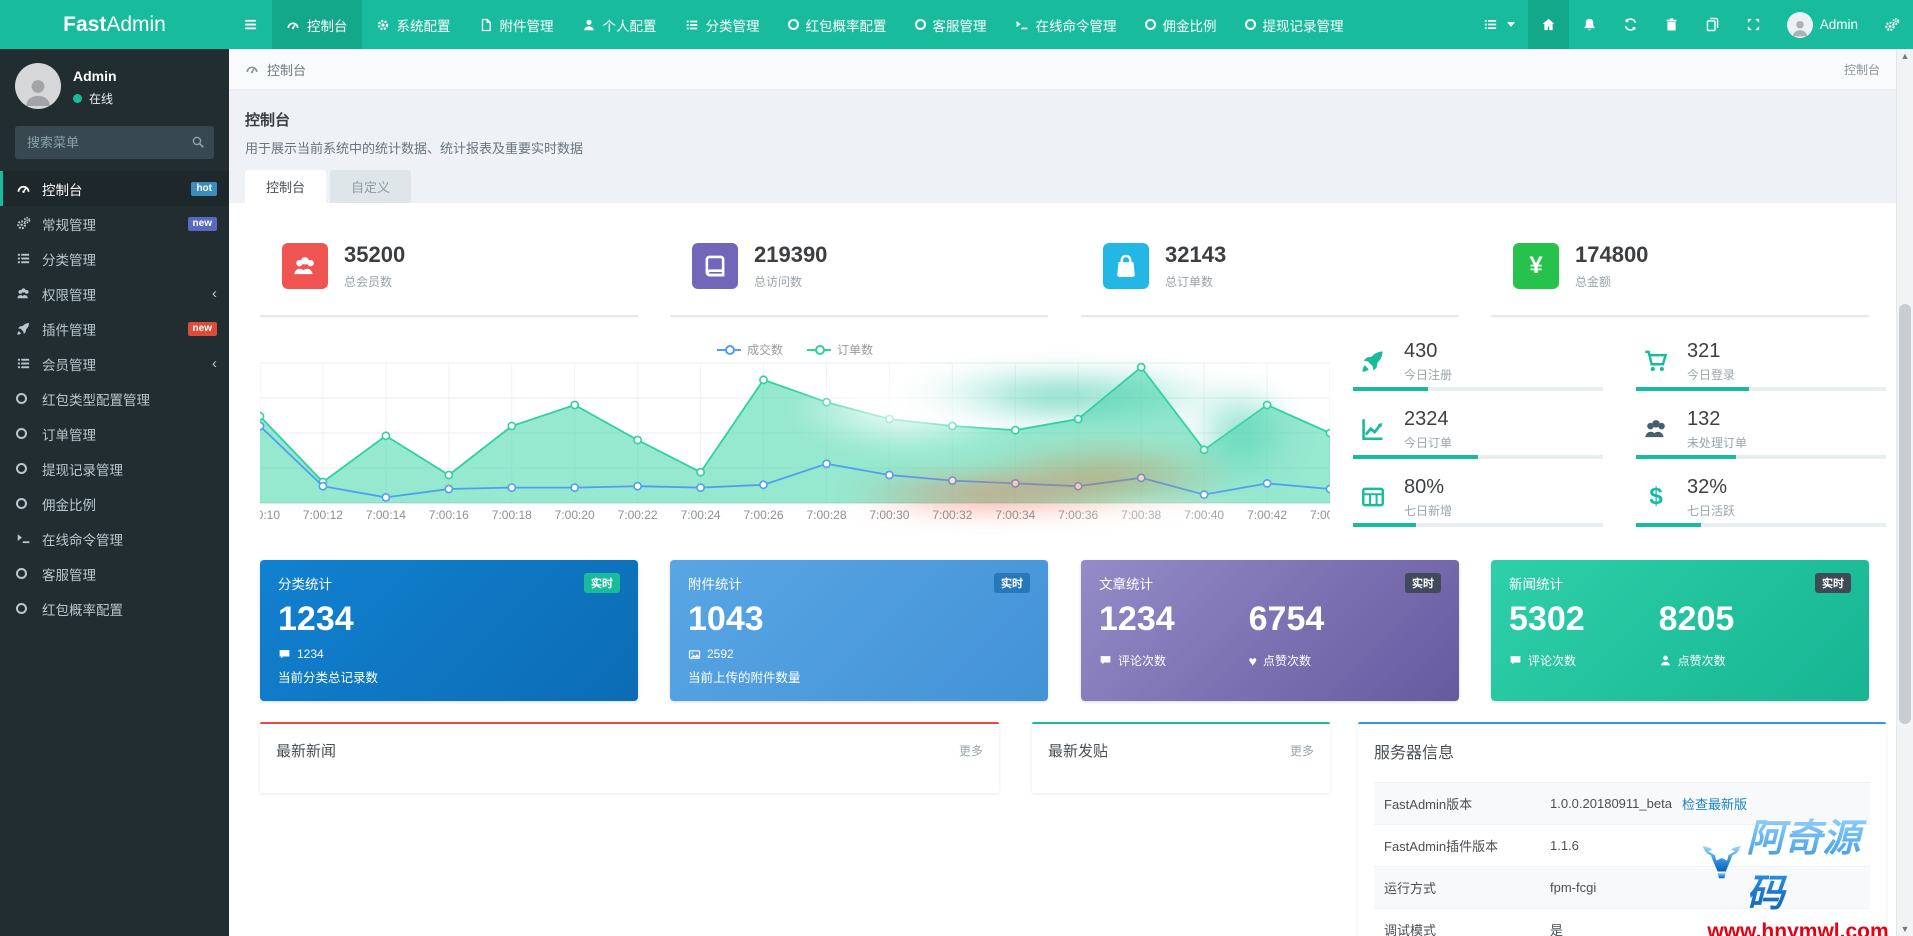 The height and width of the screenshot is (936, 1913). I want to click on sidebar-item-label: 权限管理, so click(69, 295).